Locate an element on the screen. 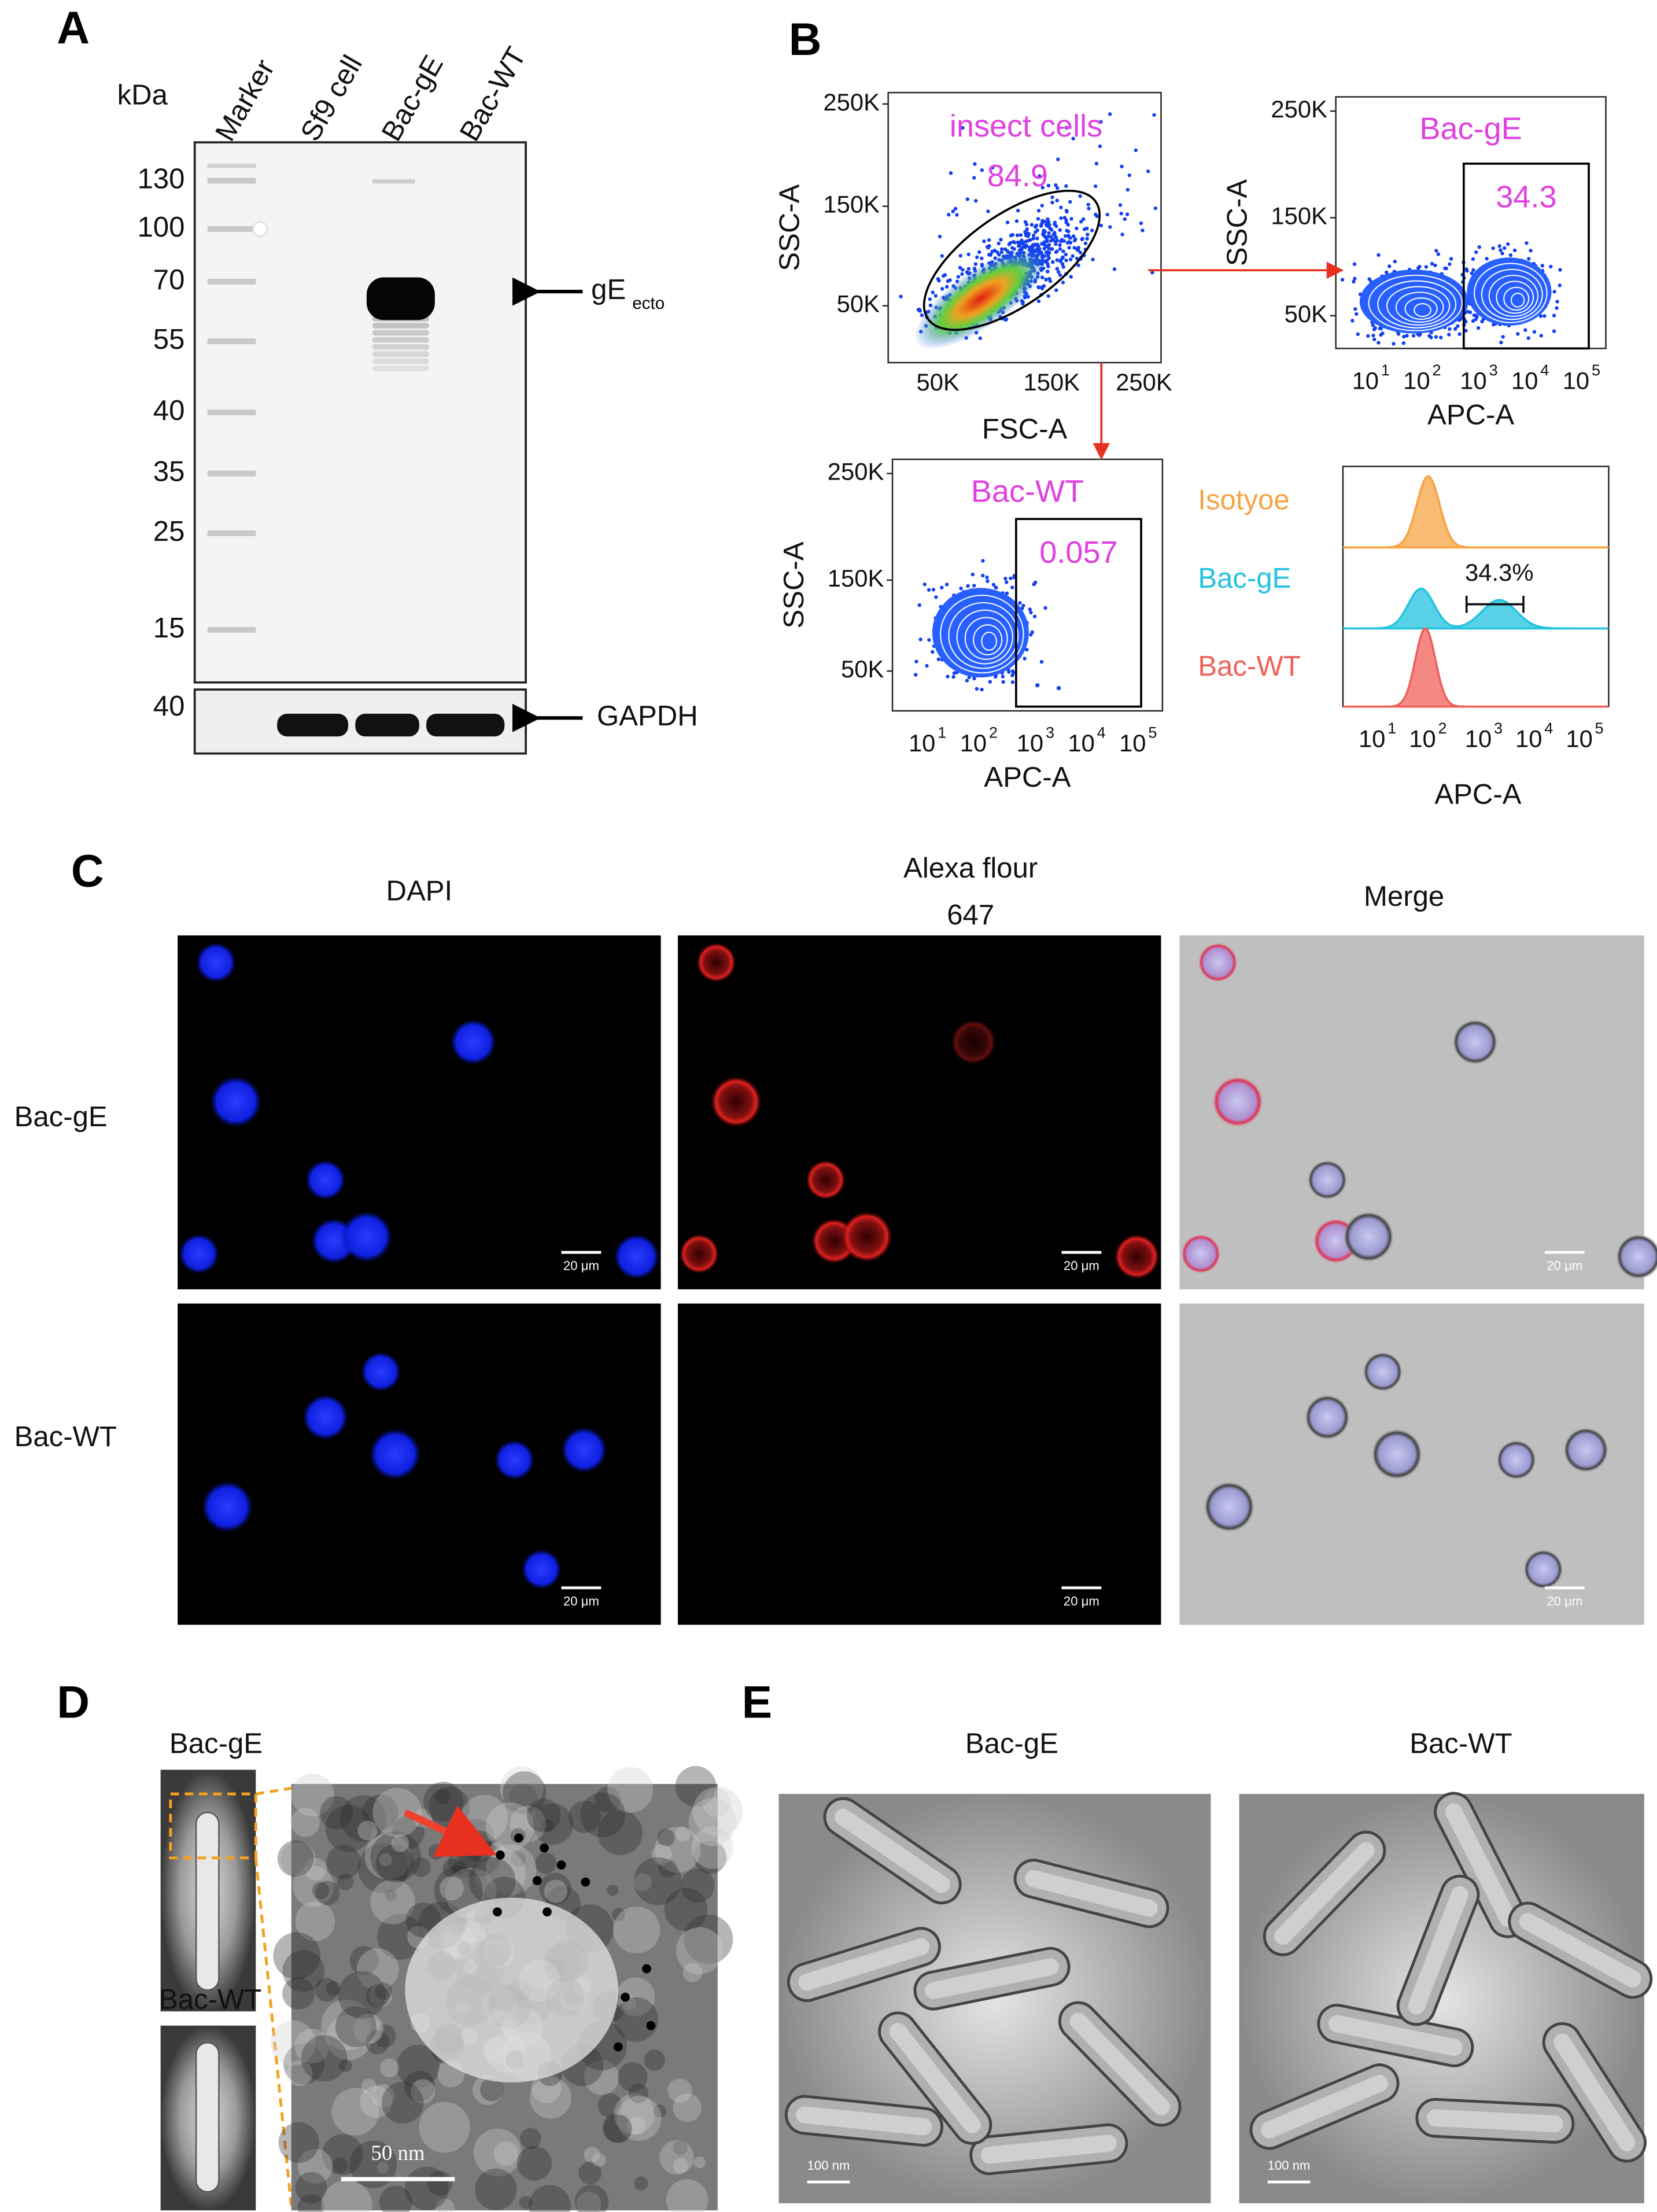 The height and width of the screenshot is (2212, 1657). y-tick-label: 250K is located at coordinates (851, 103).